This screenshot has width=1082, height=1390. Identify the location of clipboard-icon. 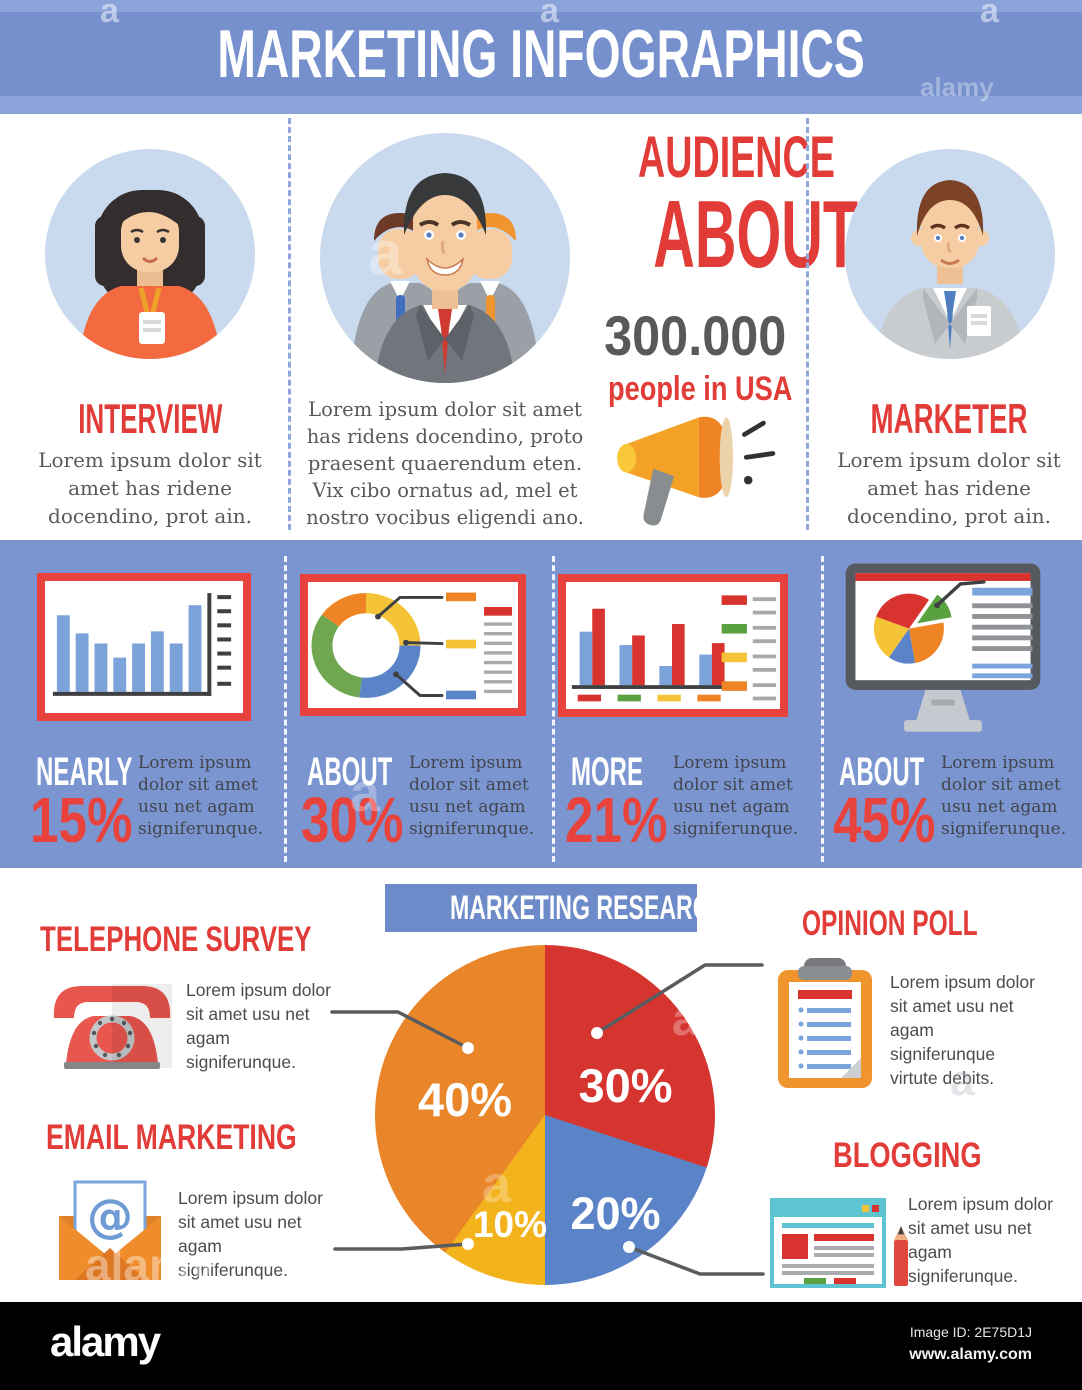
(825, 1023).